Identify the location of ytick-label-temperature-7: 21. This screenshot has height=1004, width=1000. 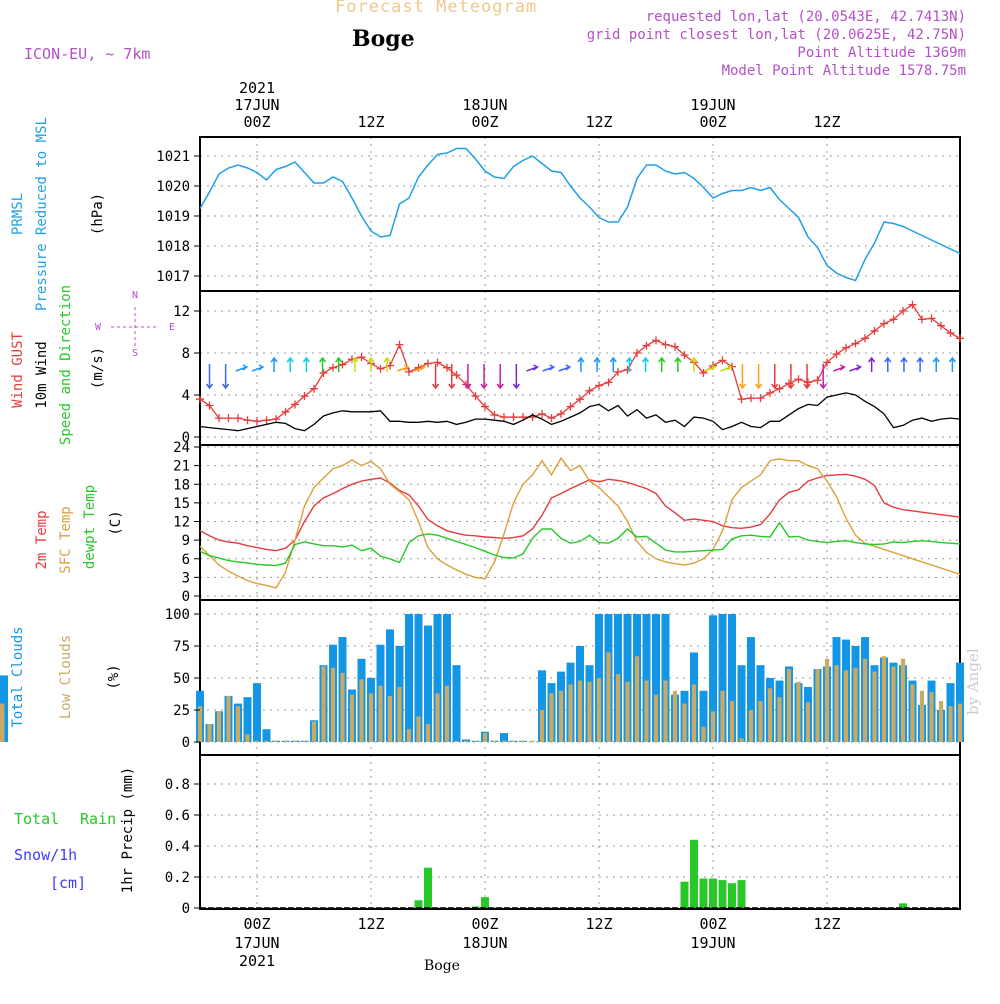
(181, 467).